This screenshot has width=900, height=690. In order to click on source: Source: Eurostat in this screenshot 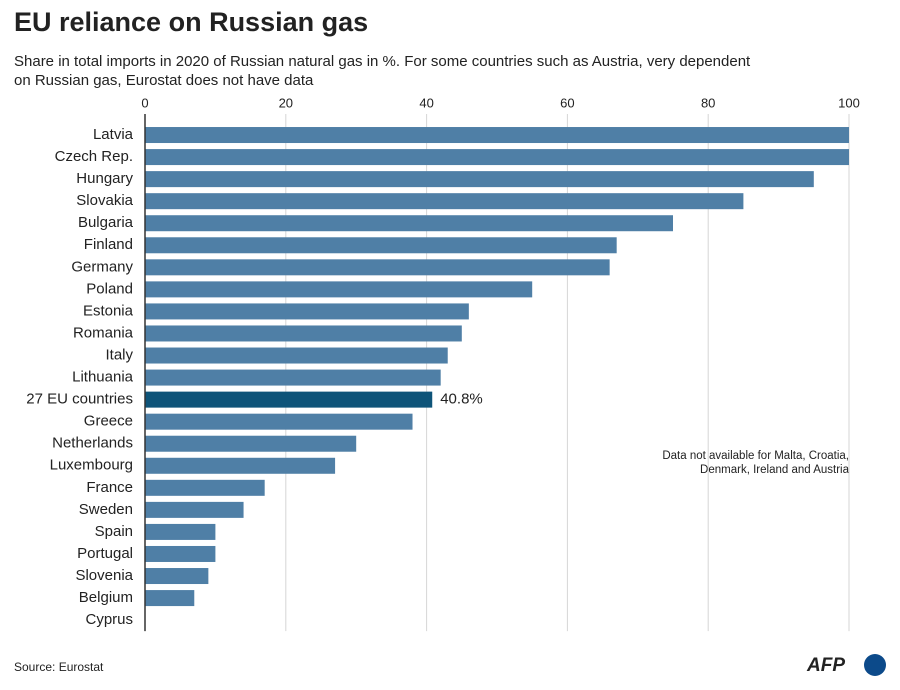, I will do `click(59, 667)`.